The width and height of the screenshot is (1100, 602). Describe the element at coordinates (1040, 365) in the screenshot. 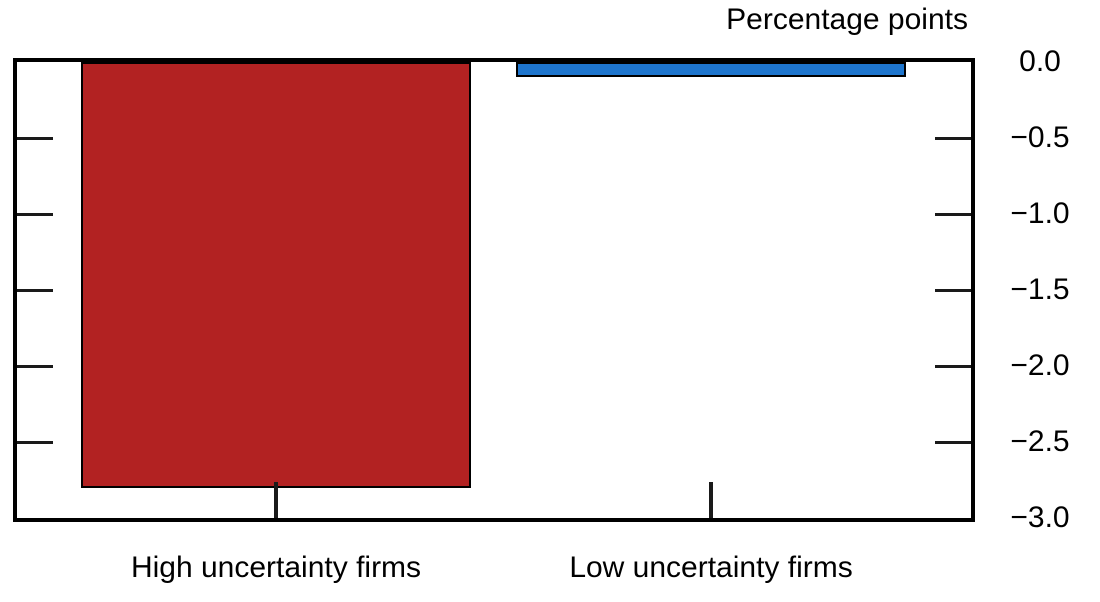

I see `y-tick-label: −2.0` at that location.